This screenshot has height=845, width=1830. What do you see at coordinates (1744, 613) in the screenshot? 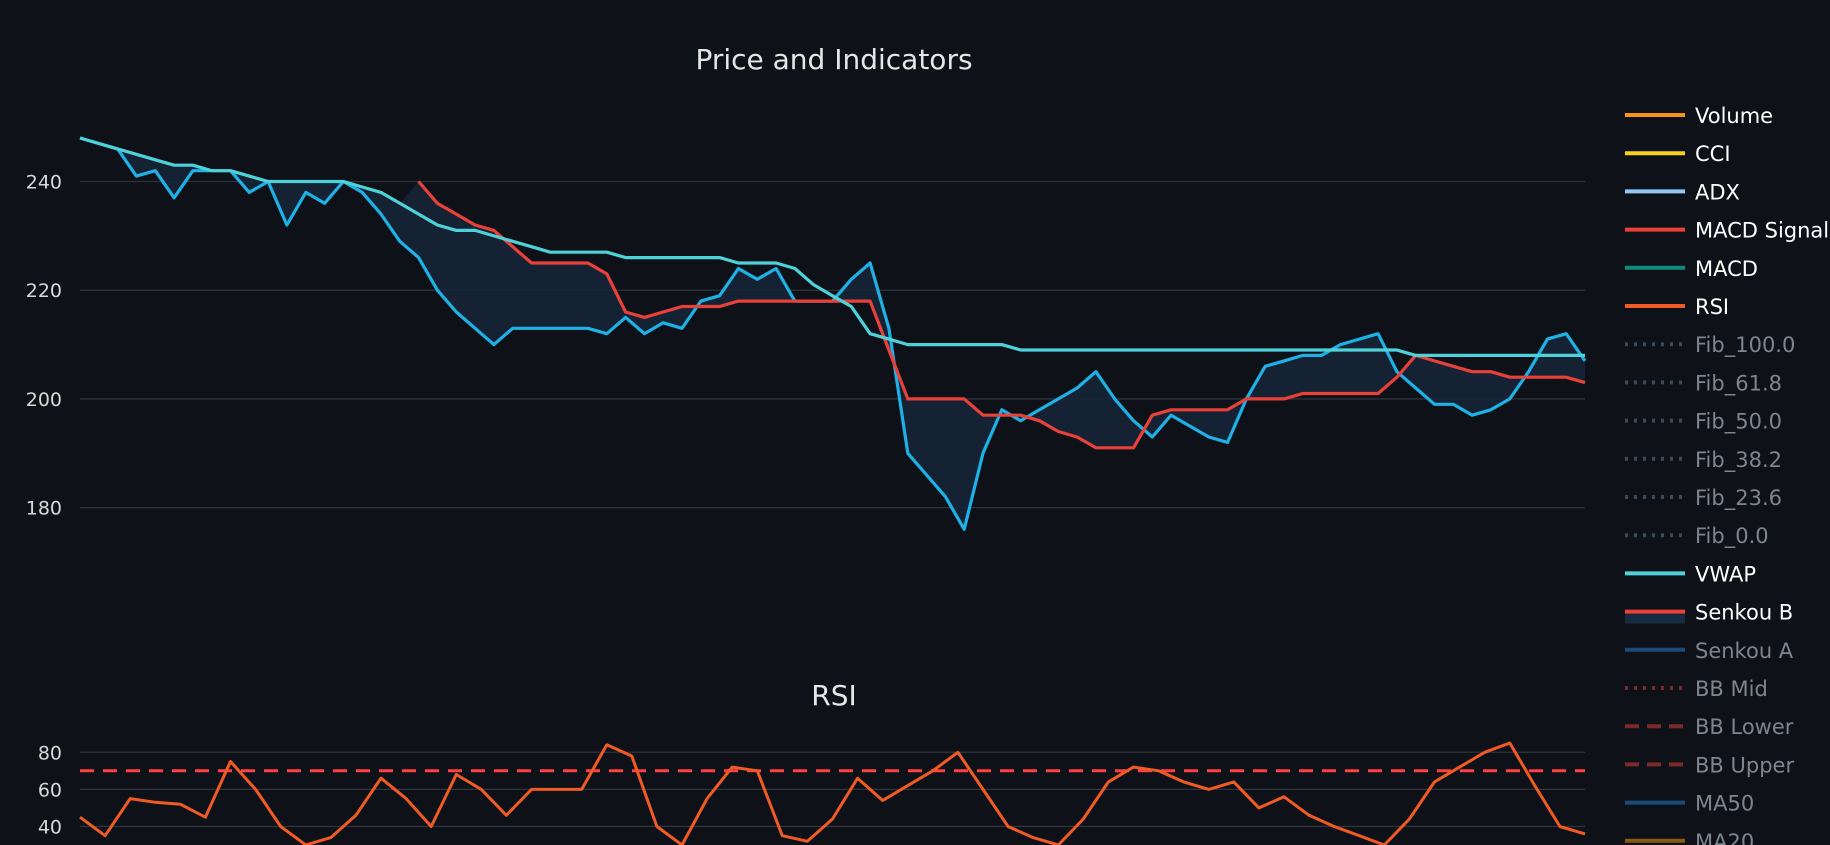
I see `legend-label: Senkou B` at bounding box center [1744, 613].